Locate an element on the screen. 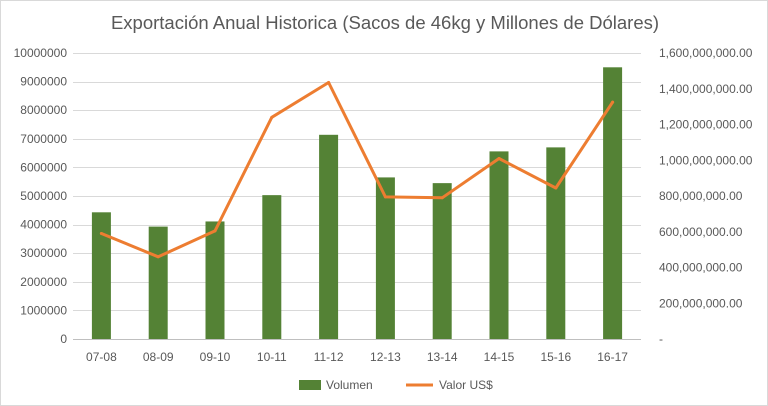 The height and width of the screenshot is (406, 768). x-tick-label: 07-08 is located at coordinates (101, 357).